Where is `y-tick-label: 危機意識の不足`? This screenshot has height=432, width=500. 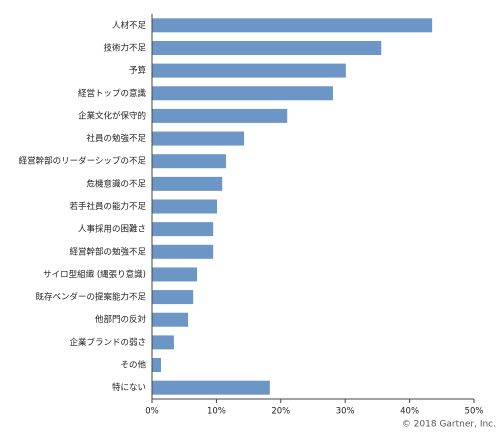 y-tick-label: 危機意識の不足 is located at coordinates (116, 183).